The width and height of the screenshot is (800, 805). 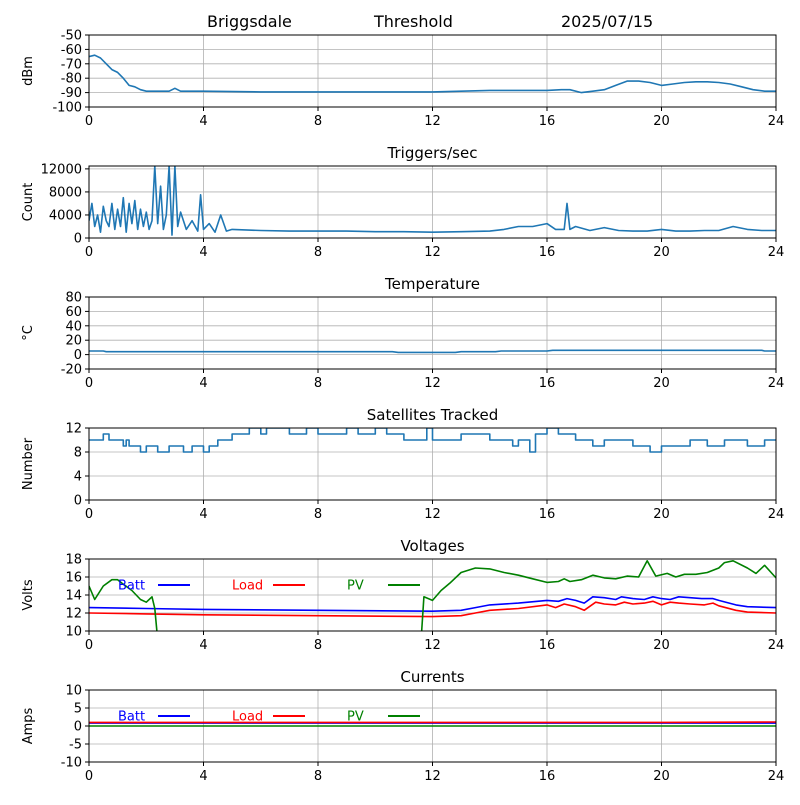 What do you see at coordinates (67, 108) in the screenshot?
I see `y-tick-label: -100` at bounding box center [67, 108].